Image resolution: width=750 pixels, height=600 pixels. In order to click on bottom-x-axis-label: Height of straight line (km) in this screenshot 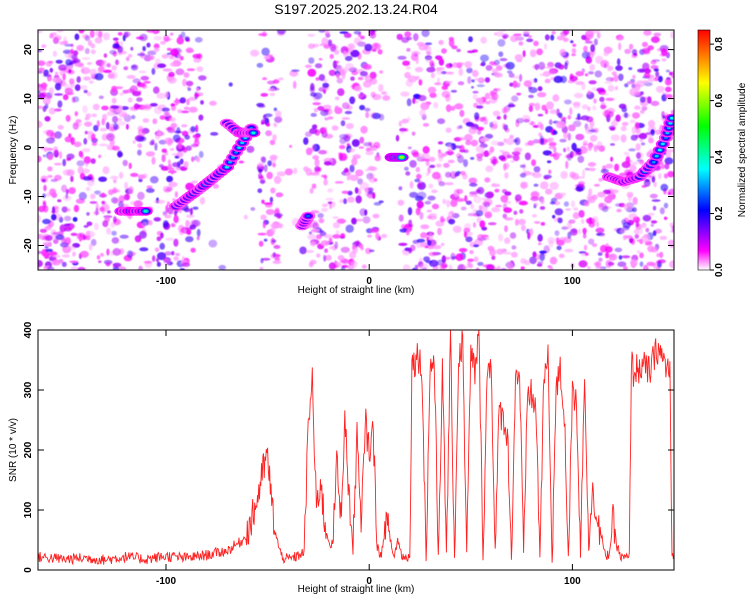, I will do `click(356, 589)`.